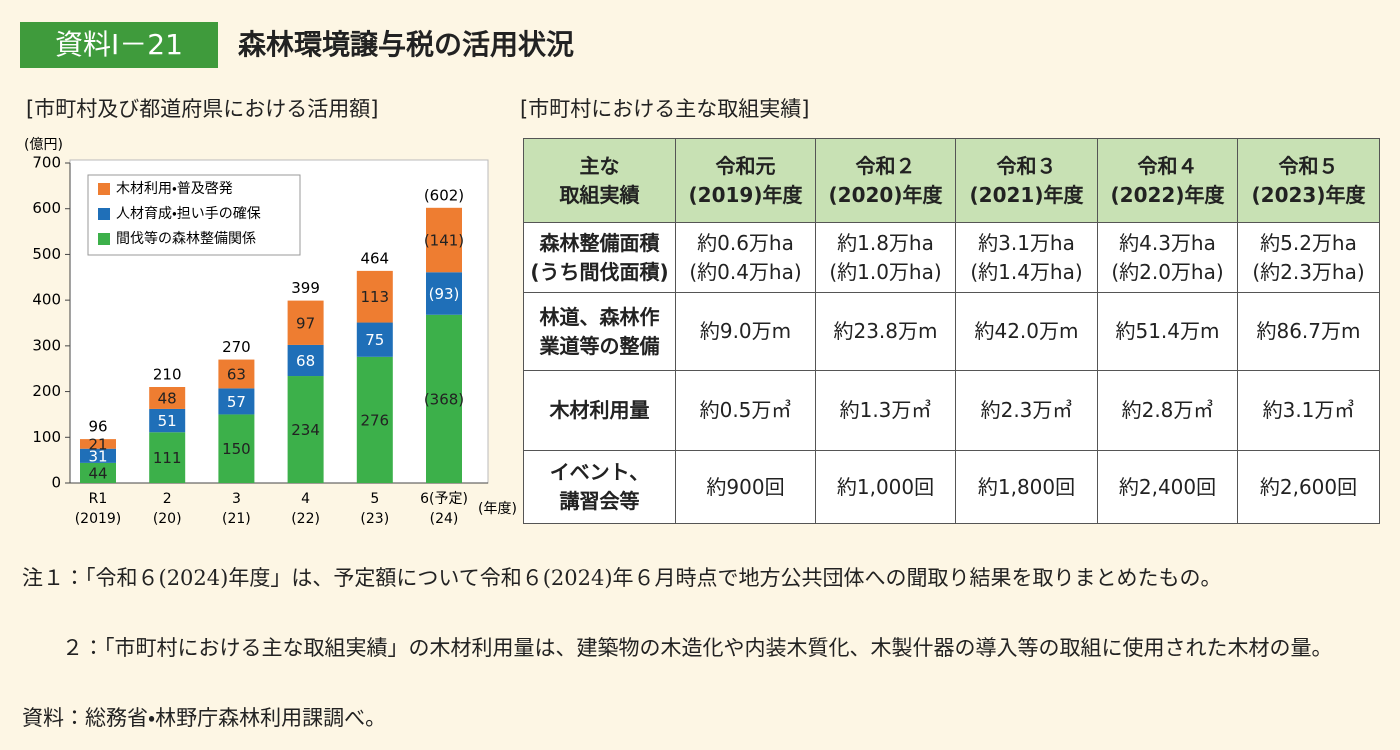 This screenshot has height=750, width=1400. What do you see at coordinates (236, 718) in the screenshot?
I see `source-text: 総務省・林野庁森林利用課調べ。` at bounding box center [236, 718].